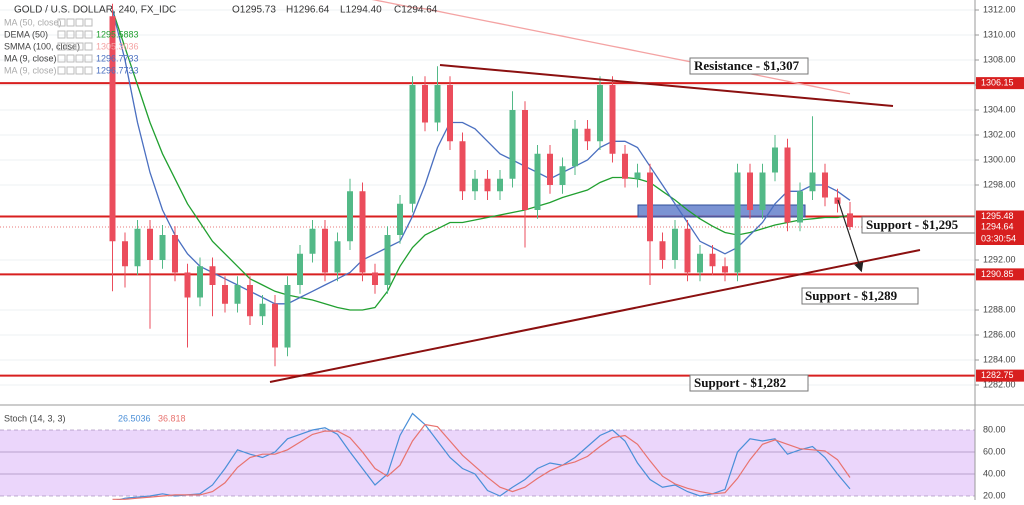 This screenshot has width=1024, height=505. I want to click on legend-value: 1305.3036, so click(117, 46).